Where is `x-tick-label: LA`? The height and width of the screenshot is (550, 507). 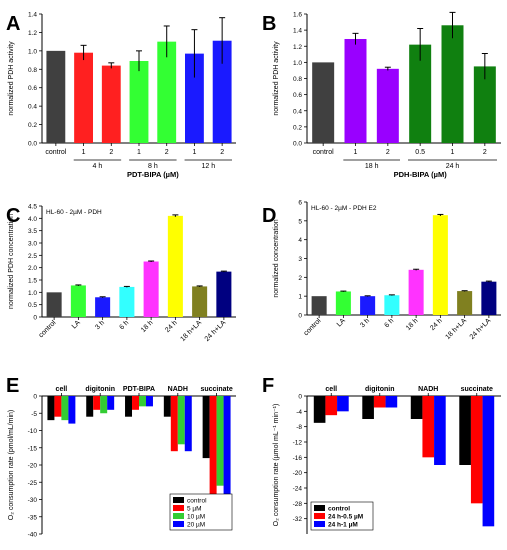 x-tick-label: LA is located at coordinates (76, 324).